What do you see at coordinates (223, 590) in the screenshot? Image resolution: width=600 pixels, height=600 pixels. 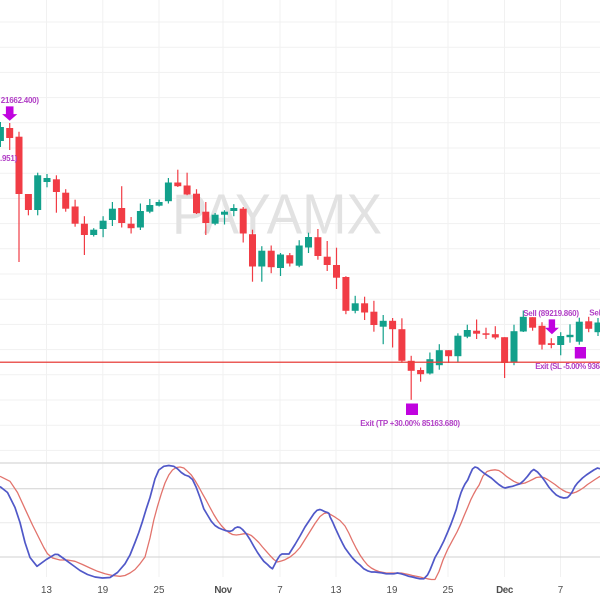 I see `svg-text: Nov` at bounding box center [223, 590].